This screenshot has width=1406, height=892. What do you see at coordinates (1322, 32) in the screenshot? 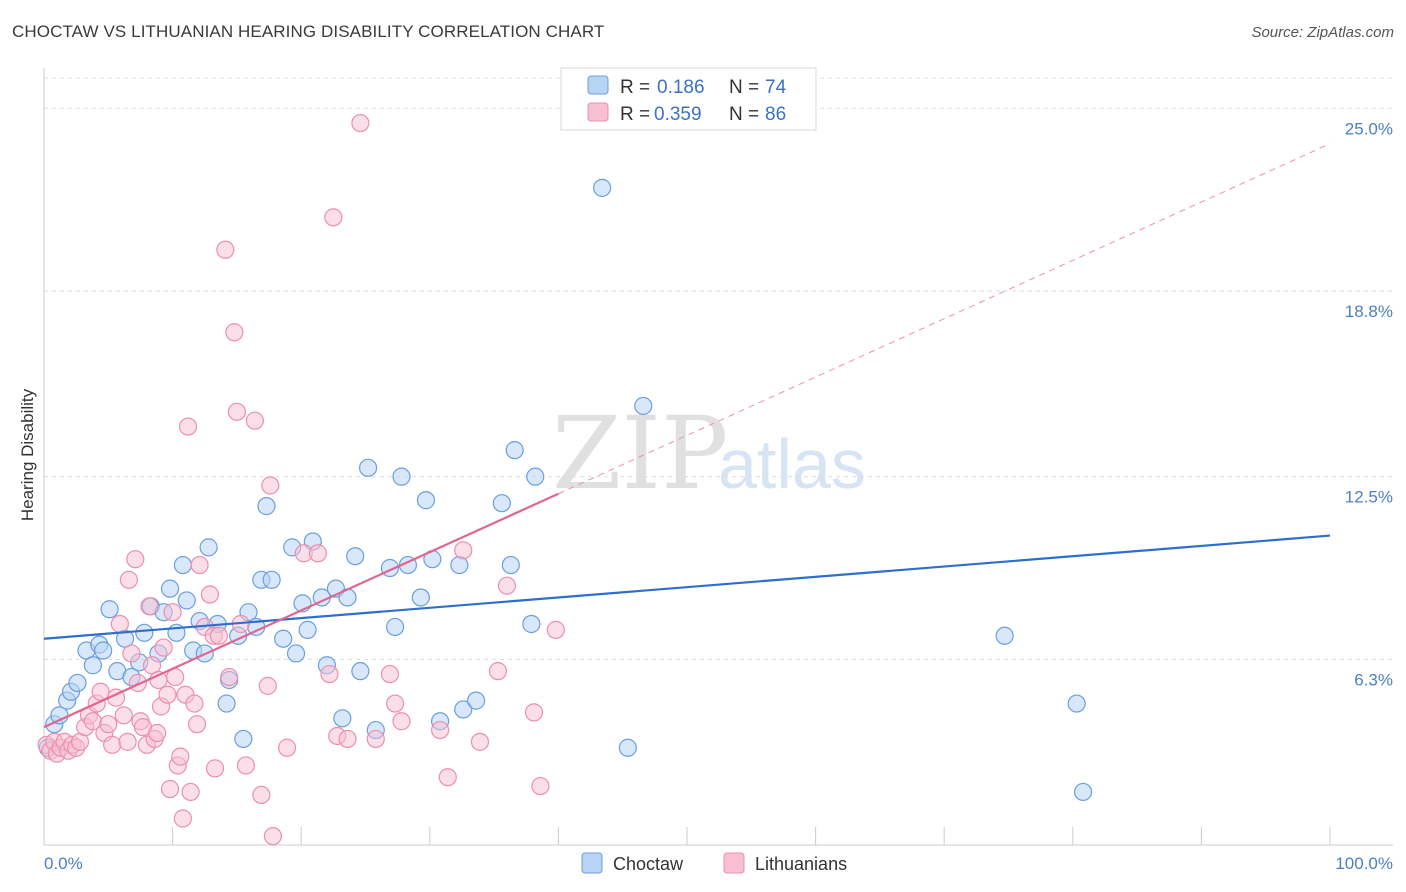
I see `source-label: Source: ZipAtlas.com` at bounding box center [1322, 32].